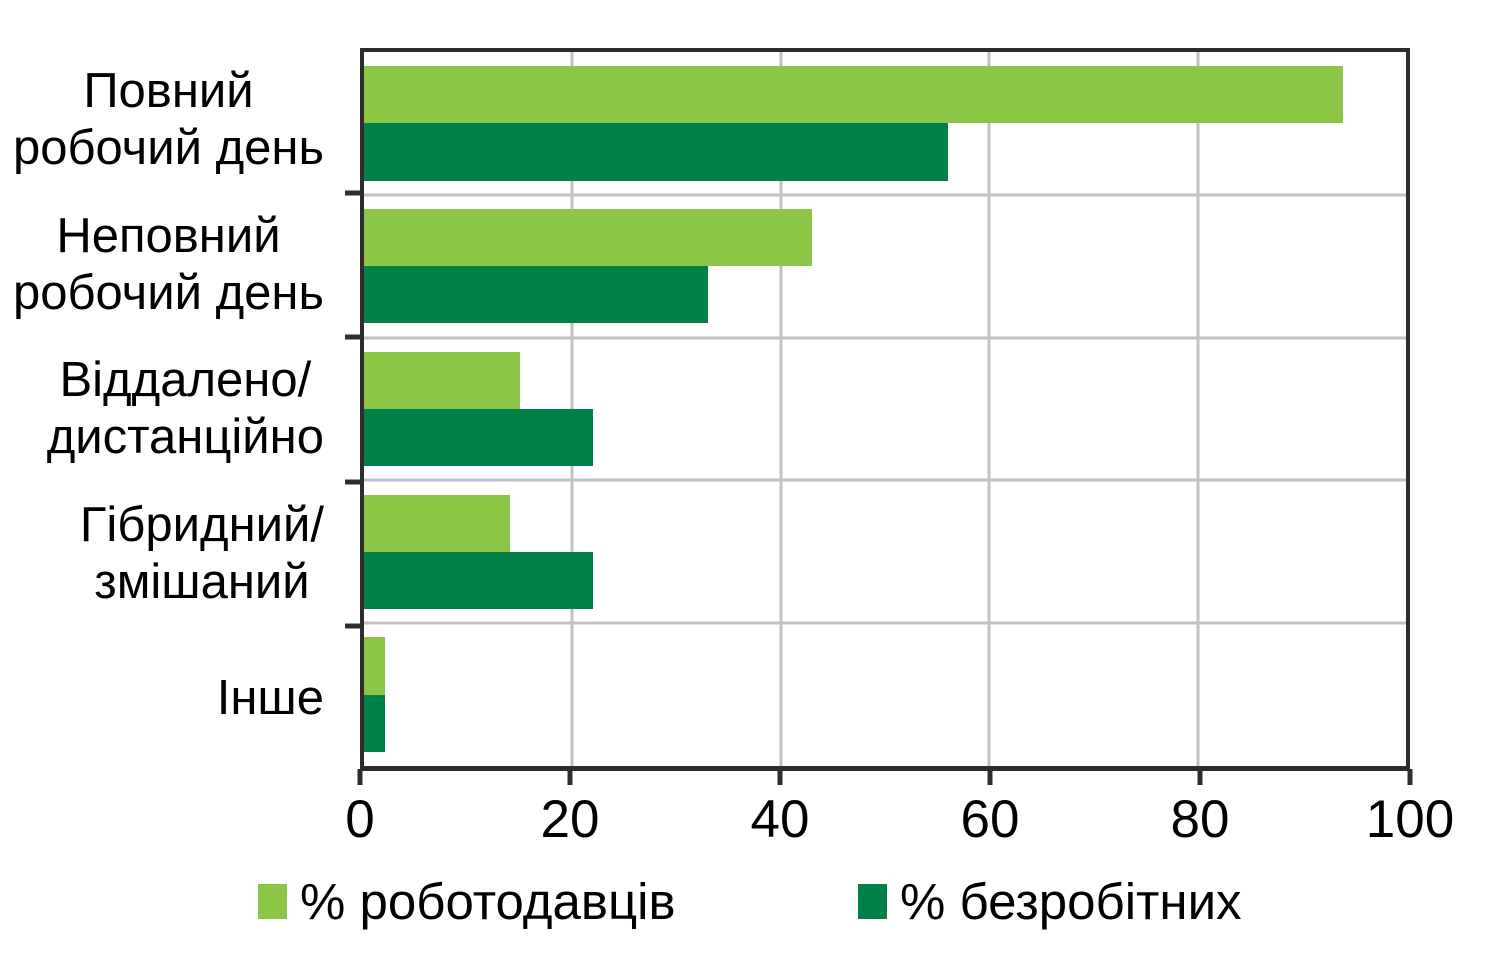 The height and width of the screenshot is (959, 1500). What do you see at coordinates (780, 819) in the screenshot?
I see `x-tick-label: 40` at bounding box center [780, 819].